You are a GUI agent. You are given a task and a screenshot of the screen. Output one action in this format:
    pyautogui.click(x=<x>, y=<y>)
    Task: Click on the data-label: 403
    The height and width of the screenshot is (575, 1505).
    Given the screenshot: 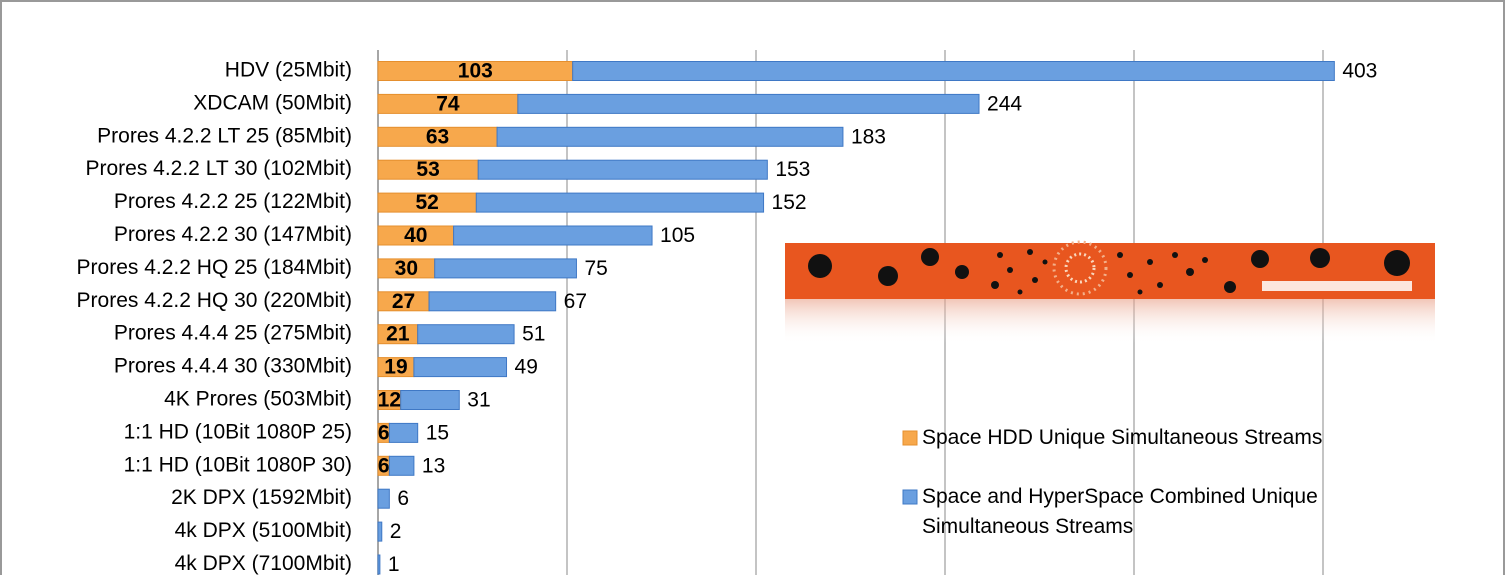 What is the action you would take?
    pyautogui.click(x=1359, y=71)
    